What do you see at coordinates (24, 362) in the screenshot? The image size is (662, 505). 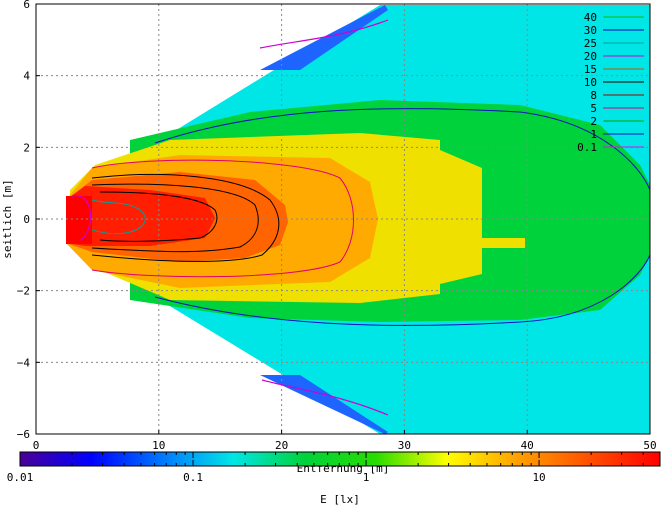 I see `y-tick-label: −4` at bounding box center [24, 362].